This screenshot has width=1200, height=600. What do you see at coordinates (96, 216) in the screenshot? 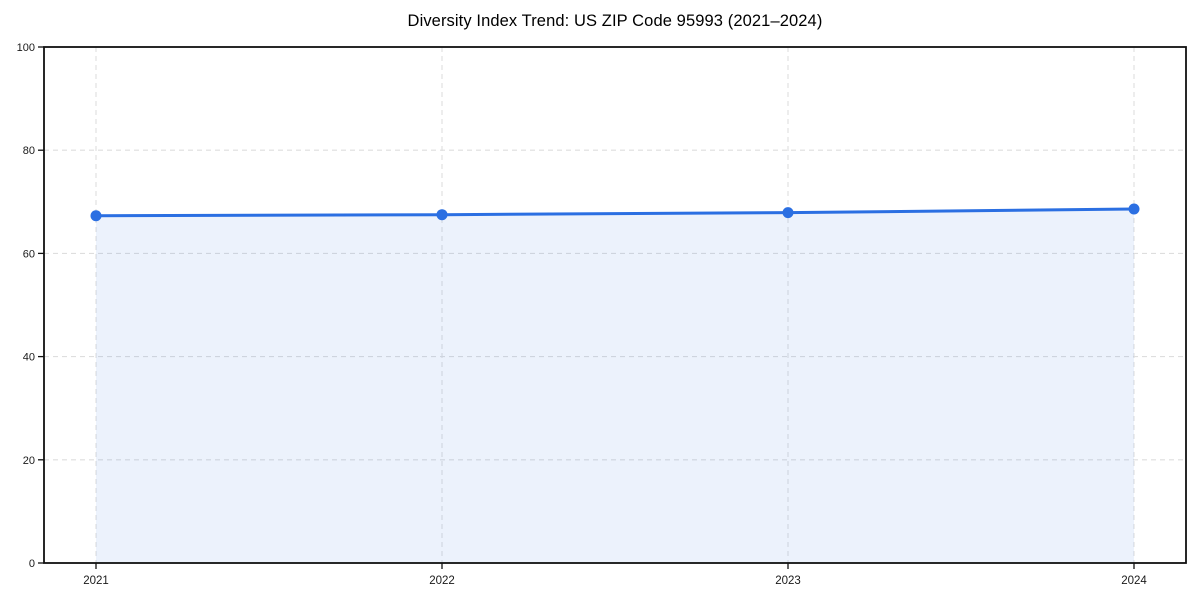
I see `data-point-2021` at bounding box center [96, 216].